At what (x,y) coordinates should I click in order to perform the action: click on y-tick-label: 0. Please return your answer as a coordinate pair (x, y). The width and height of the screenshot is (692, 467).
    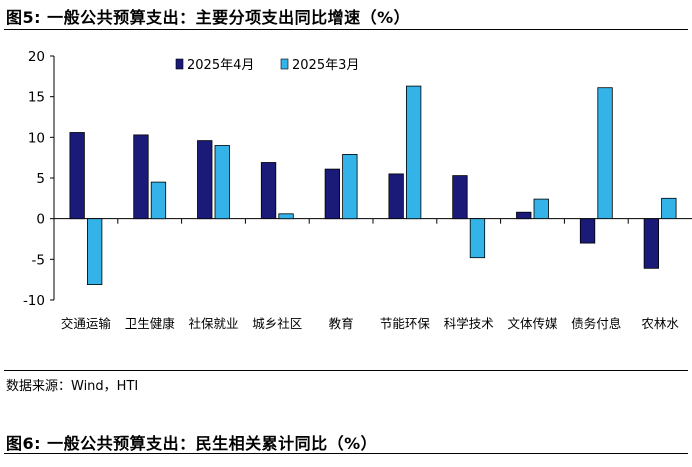
    Looking at the image, I should click on (40, 220).